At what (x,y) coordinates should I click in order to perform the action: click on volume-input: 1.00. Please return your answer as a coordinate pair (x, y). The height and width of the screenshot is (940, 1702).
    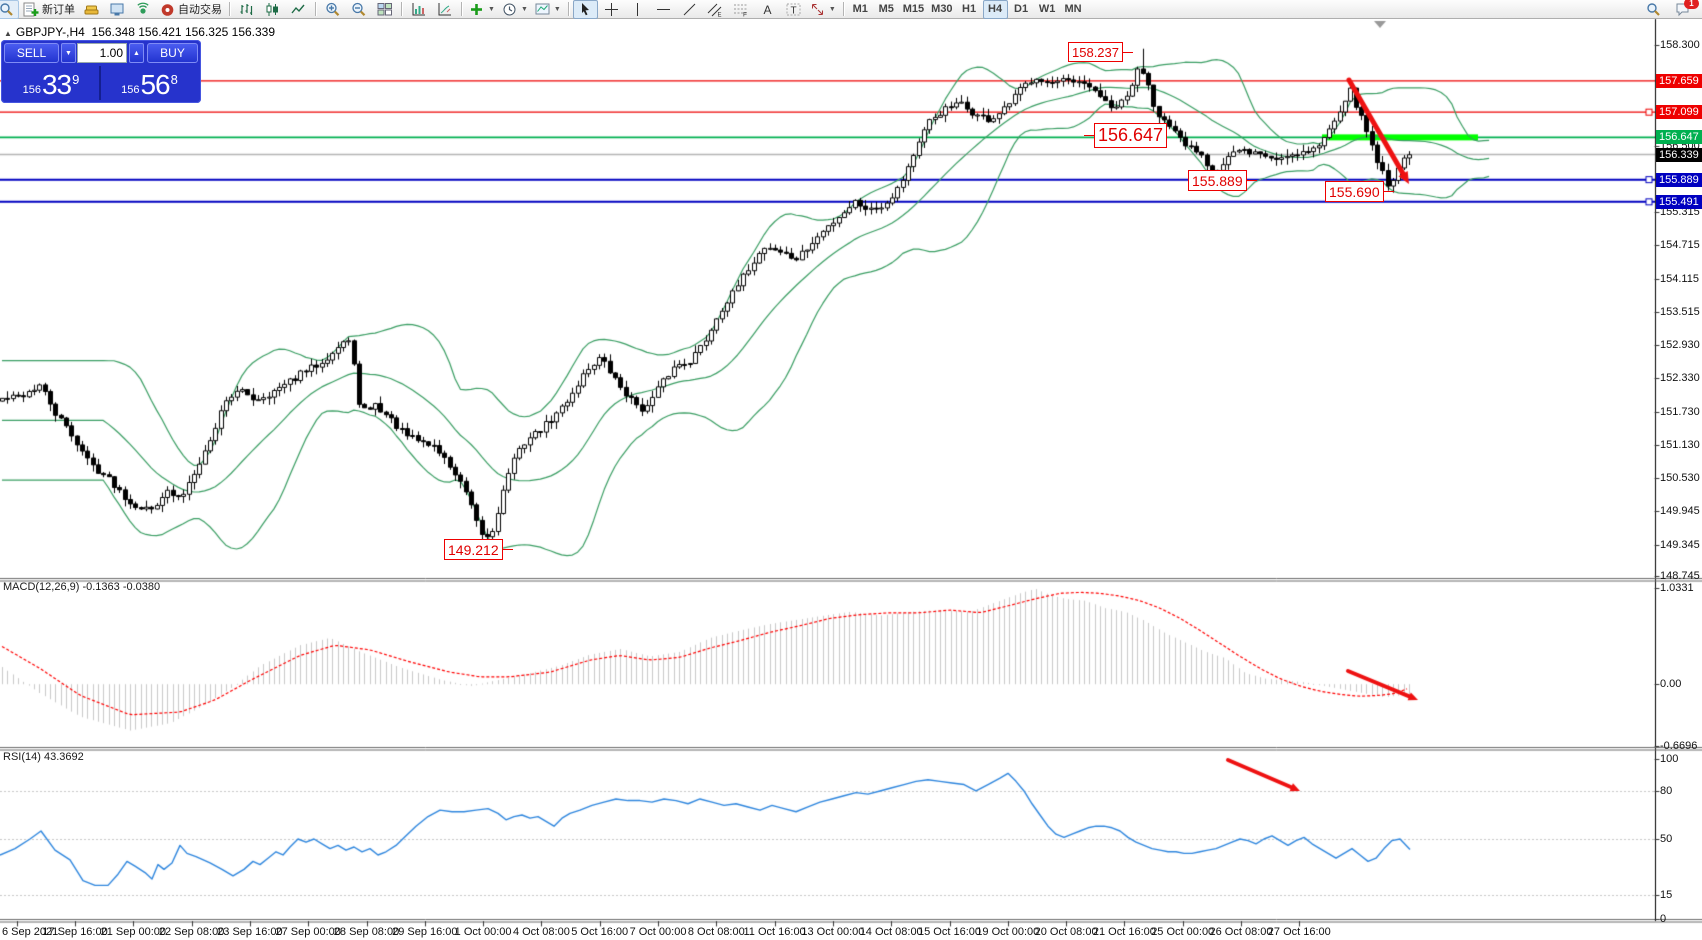
    Looking at the image, I should click on (102, 53).